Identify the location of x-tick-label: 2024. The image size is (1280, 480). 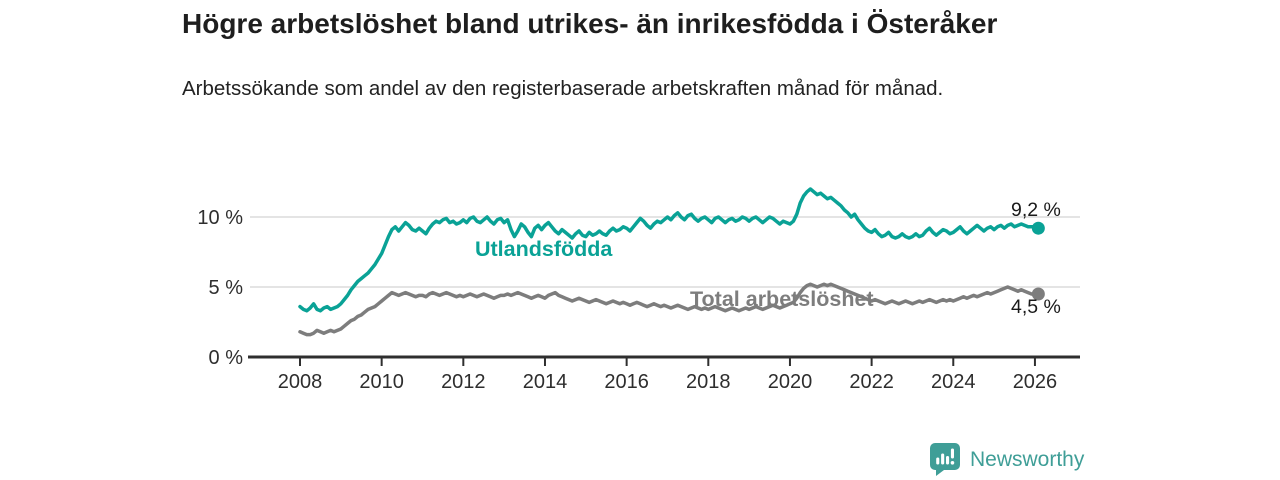
(953, 382).